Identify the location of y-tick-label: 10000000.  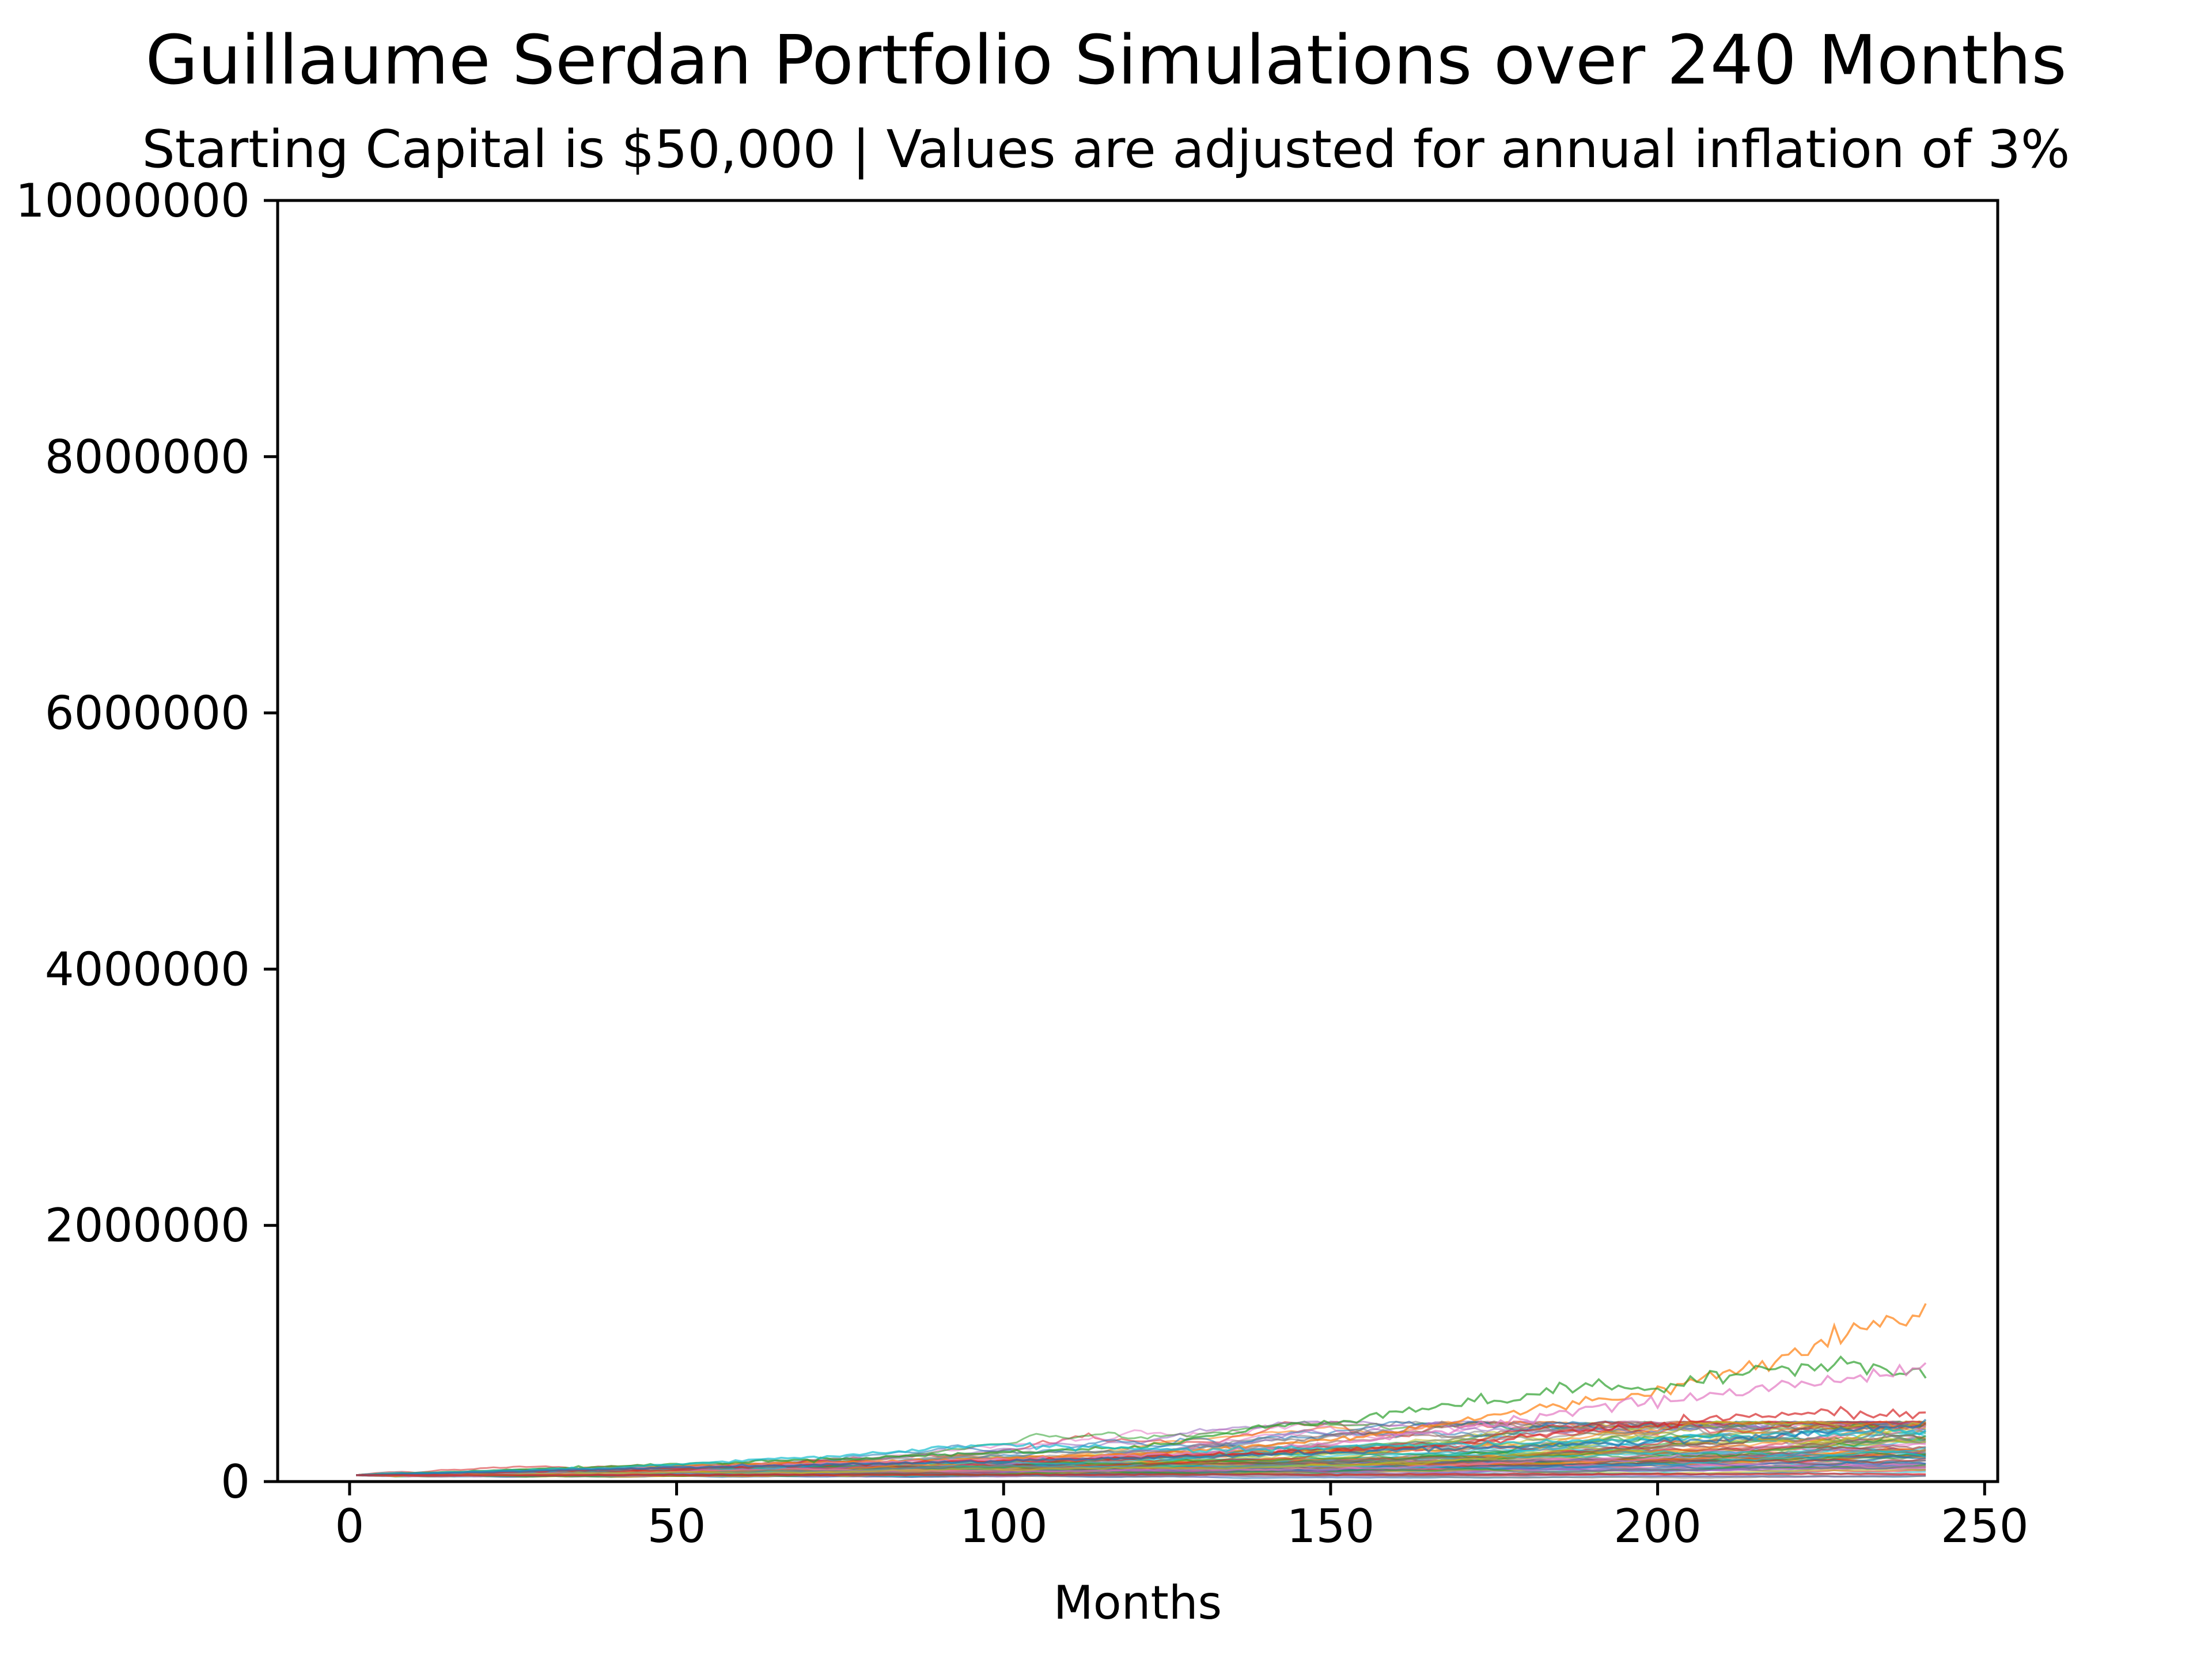
(133, 201).